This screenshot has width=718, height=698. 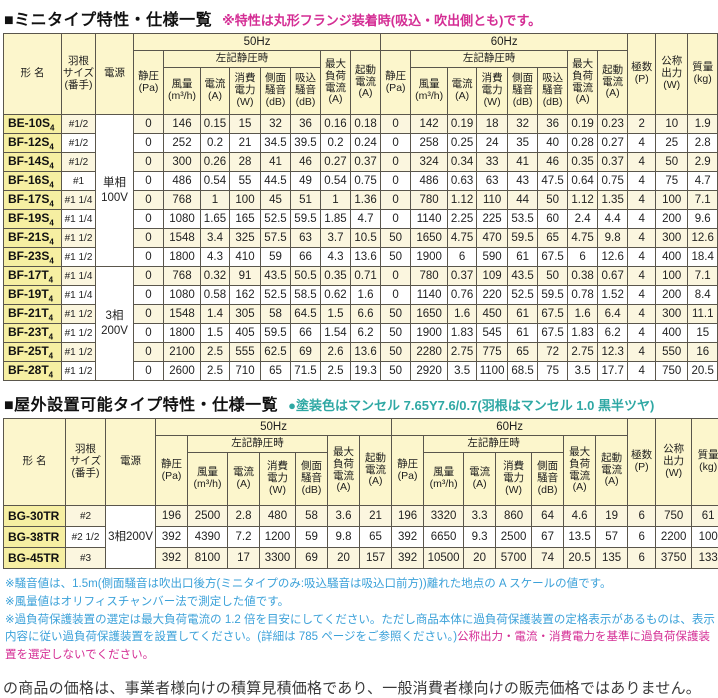 What do you see at coordinates (703, 295) in the screenshot?
I see `spec-value-cell: 8.4` at bounding box center [703, 295].